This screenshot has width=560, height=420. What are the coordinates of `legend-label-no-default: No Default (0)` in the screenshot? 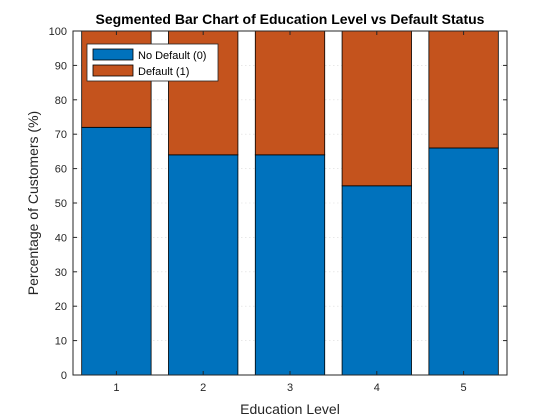 It's located at (172, 56).